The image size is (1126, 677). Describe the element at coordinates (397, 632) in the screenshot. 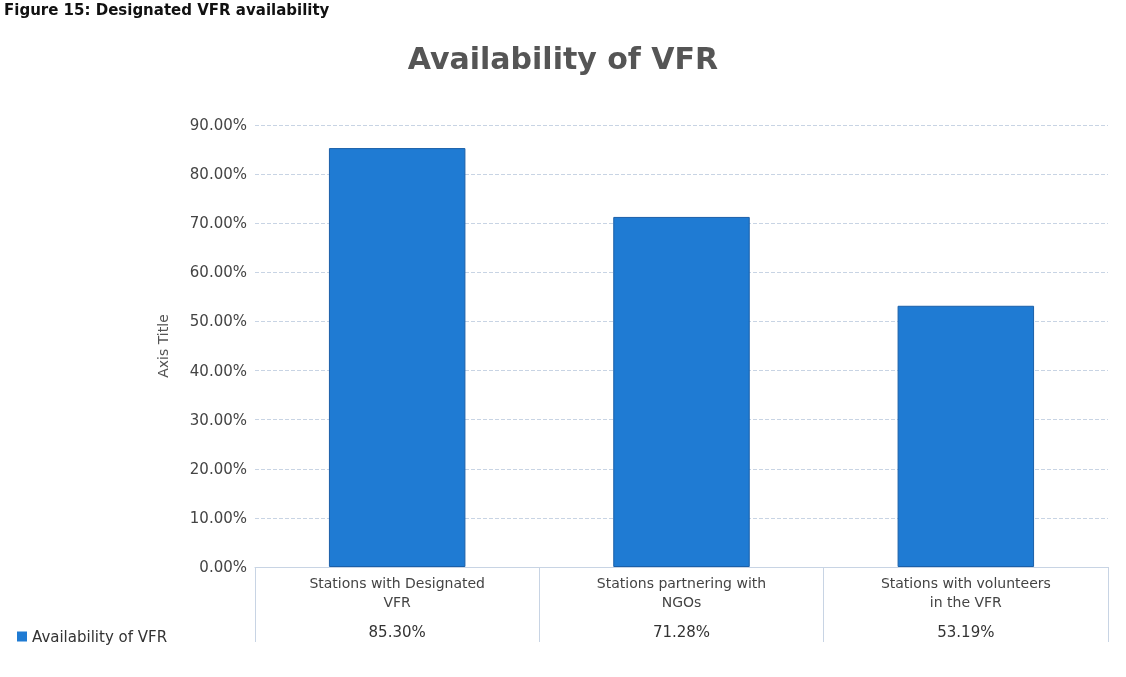

I see `data-label: 85.30%` at that location.